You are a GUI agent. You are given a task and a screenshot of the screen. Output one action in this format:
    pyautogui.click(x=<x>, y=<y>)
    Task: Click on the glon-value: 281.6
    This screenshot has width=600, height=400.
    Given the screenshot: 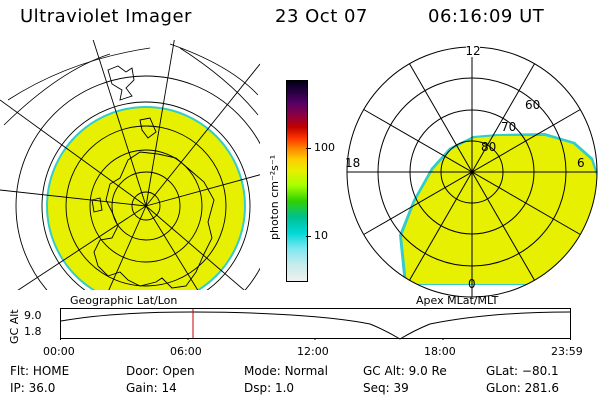 What is the action you would take?
    pyautogui.click(x=541, y=388)
    